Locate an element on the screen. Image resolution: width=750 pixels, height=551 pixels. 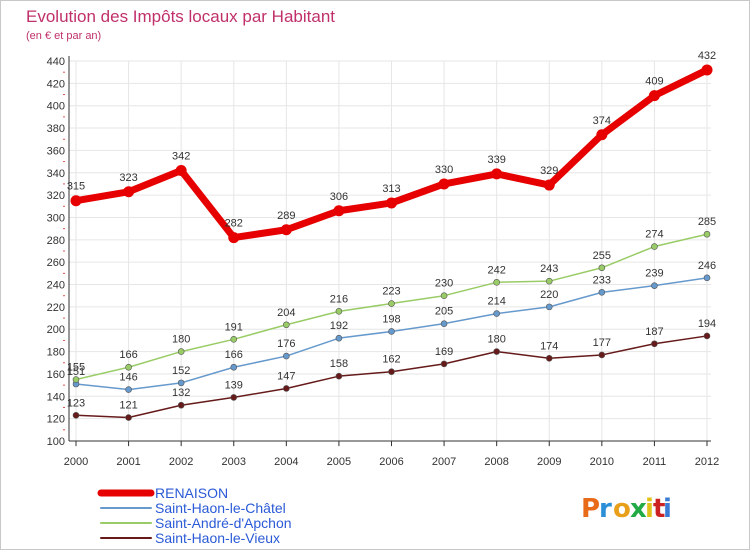
chart-subtitle: (en € et par an) is located at coordinates (63, 36).